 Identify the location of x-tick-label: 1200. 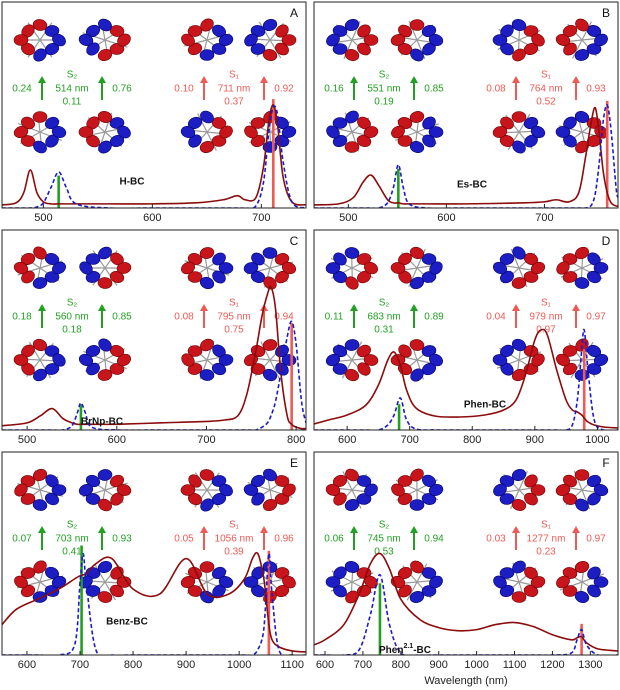
(552, 665).